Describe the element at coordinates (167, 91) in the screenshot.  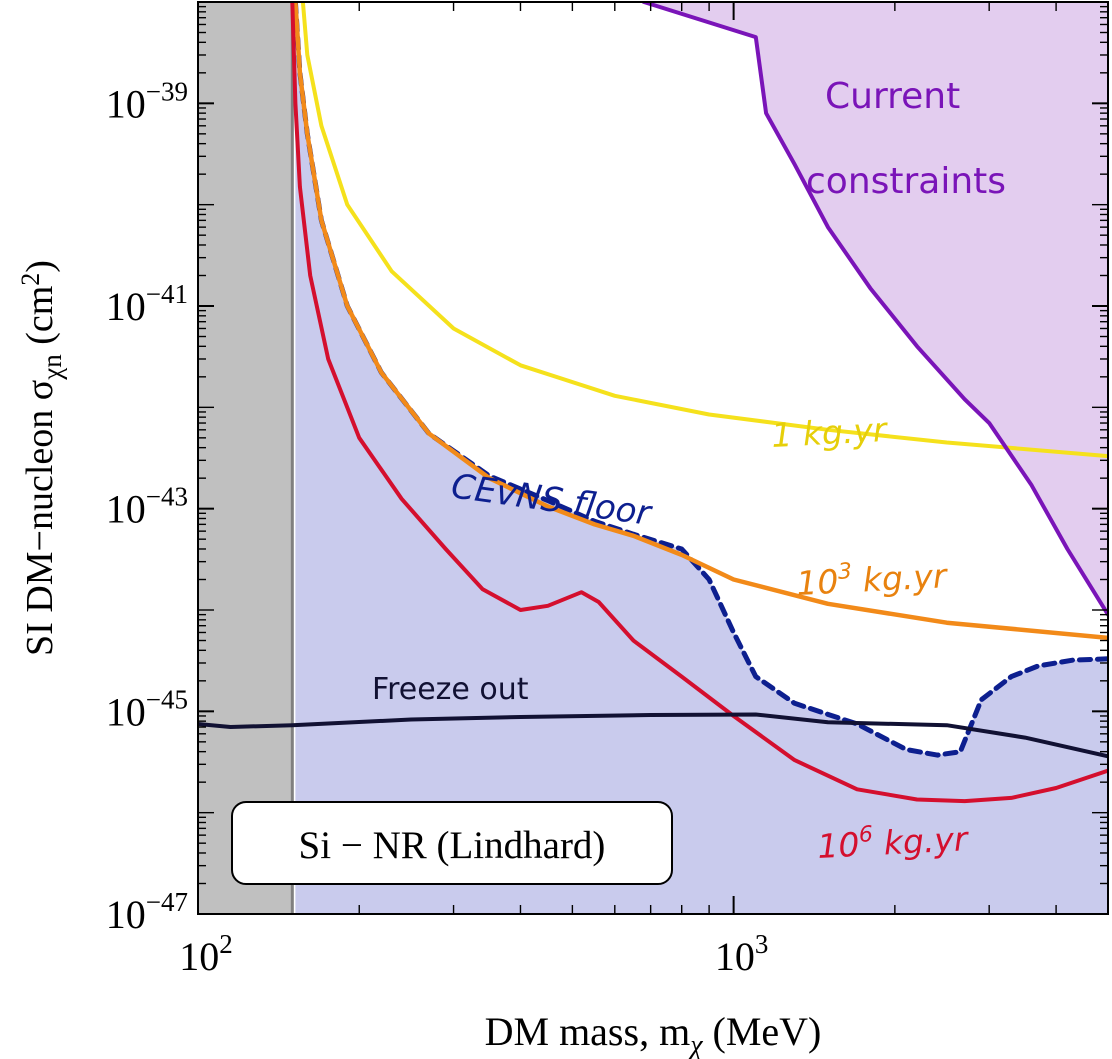
I see `y-tick-label-exp: −39` at that location.